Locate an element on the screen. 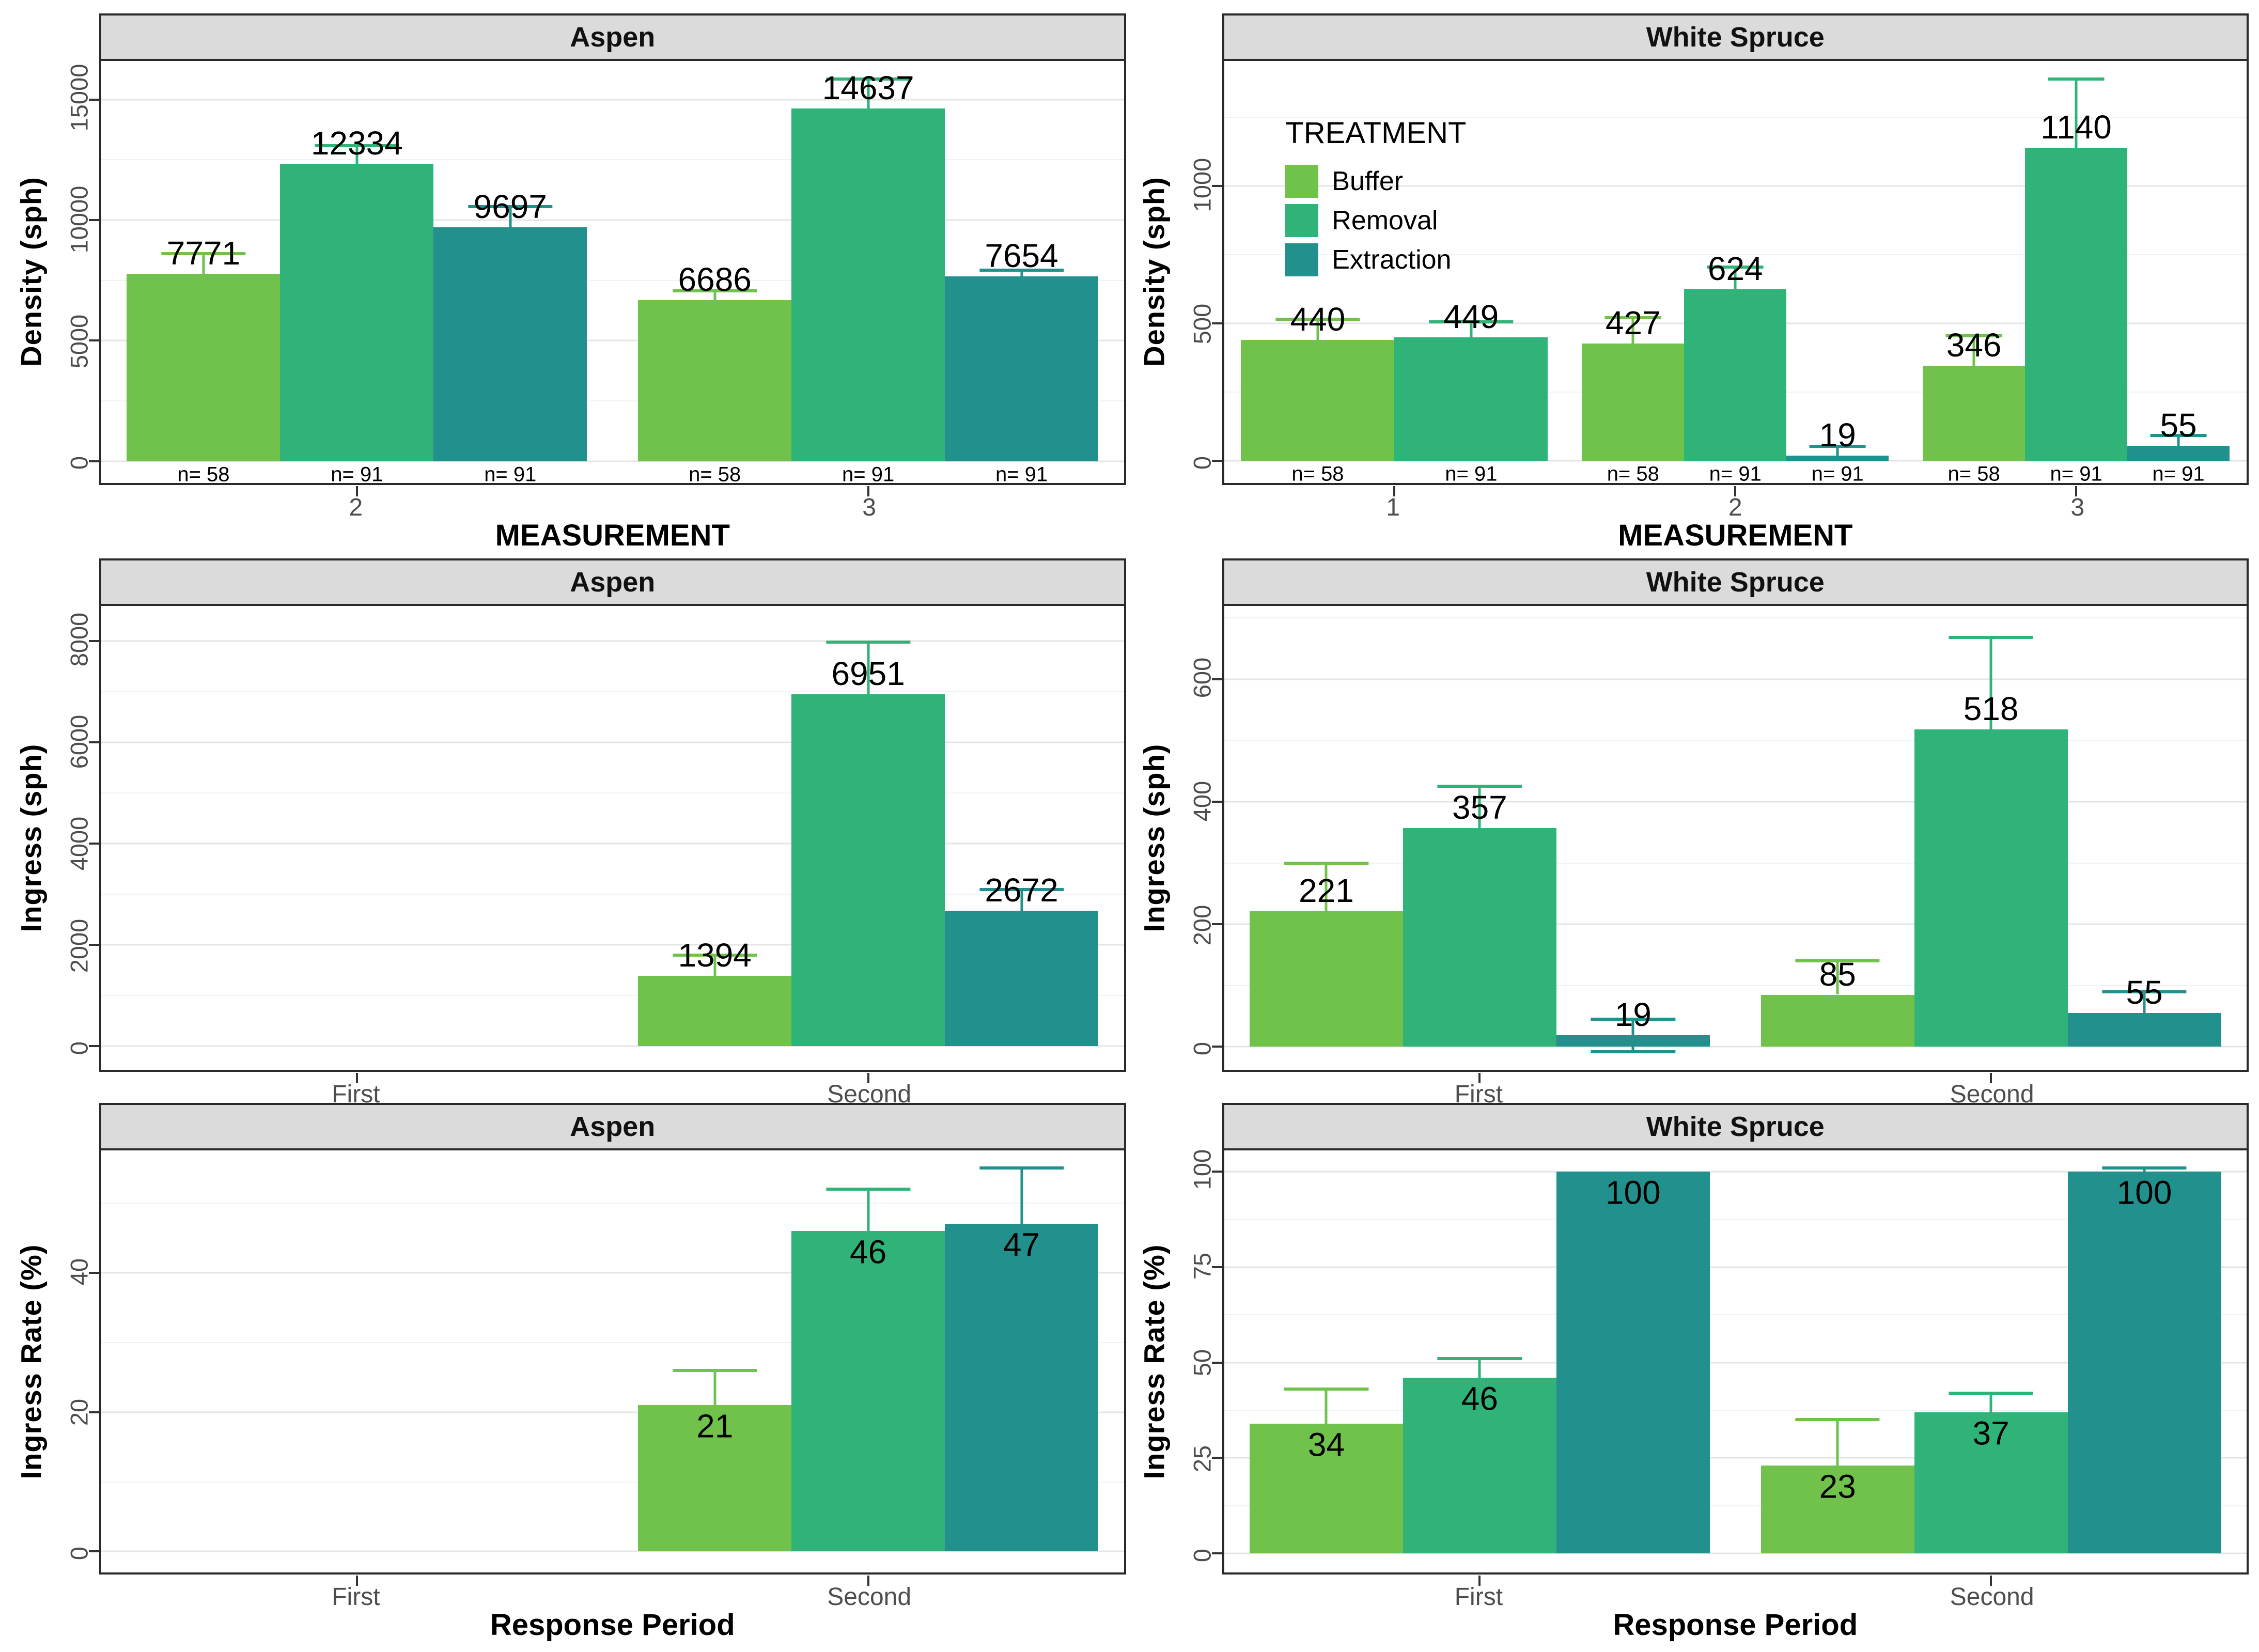 This screenshot has height=1652, width=2259. bar-value-label: 449 is located at coordinates (1471, 317).